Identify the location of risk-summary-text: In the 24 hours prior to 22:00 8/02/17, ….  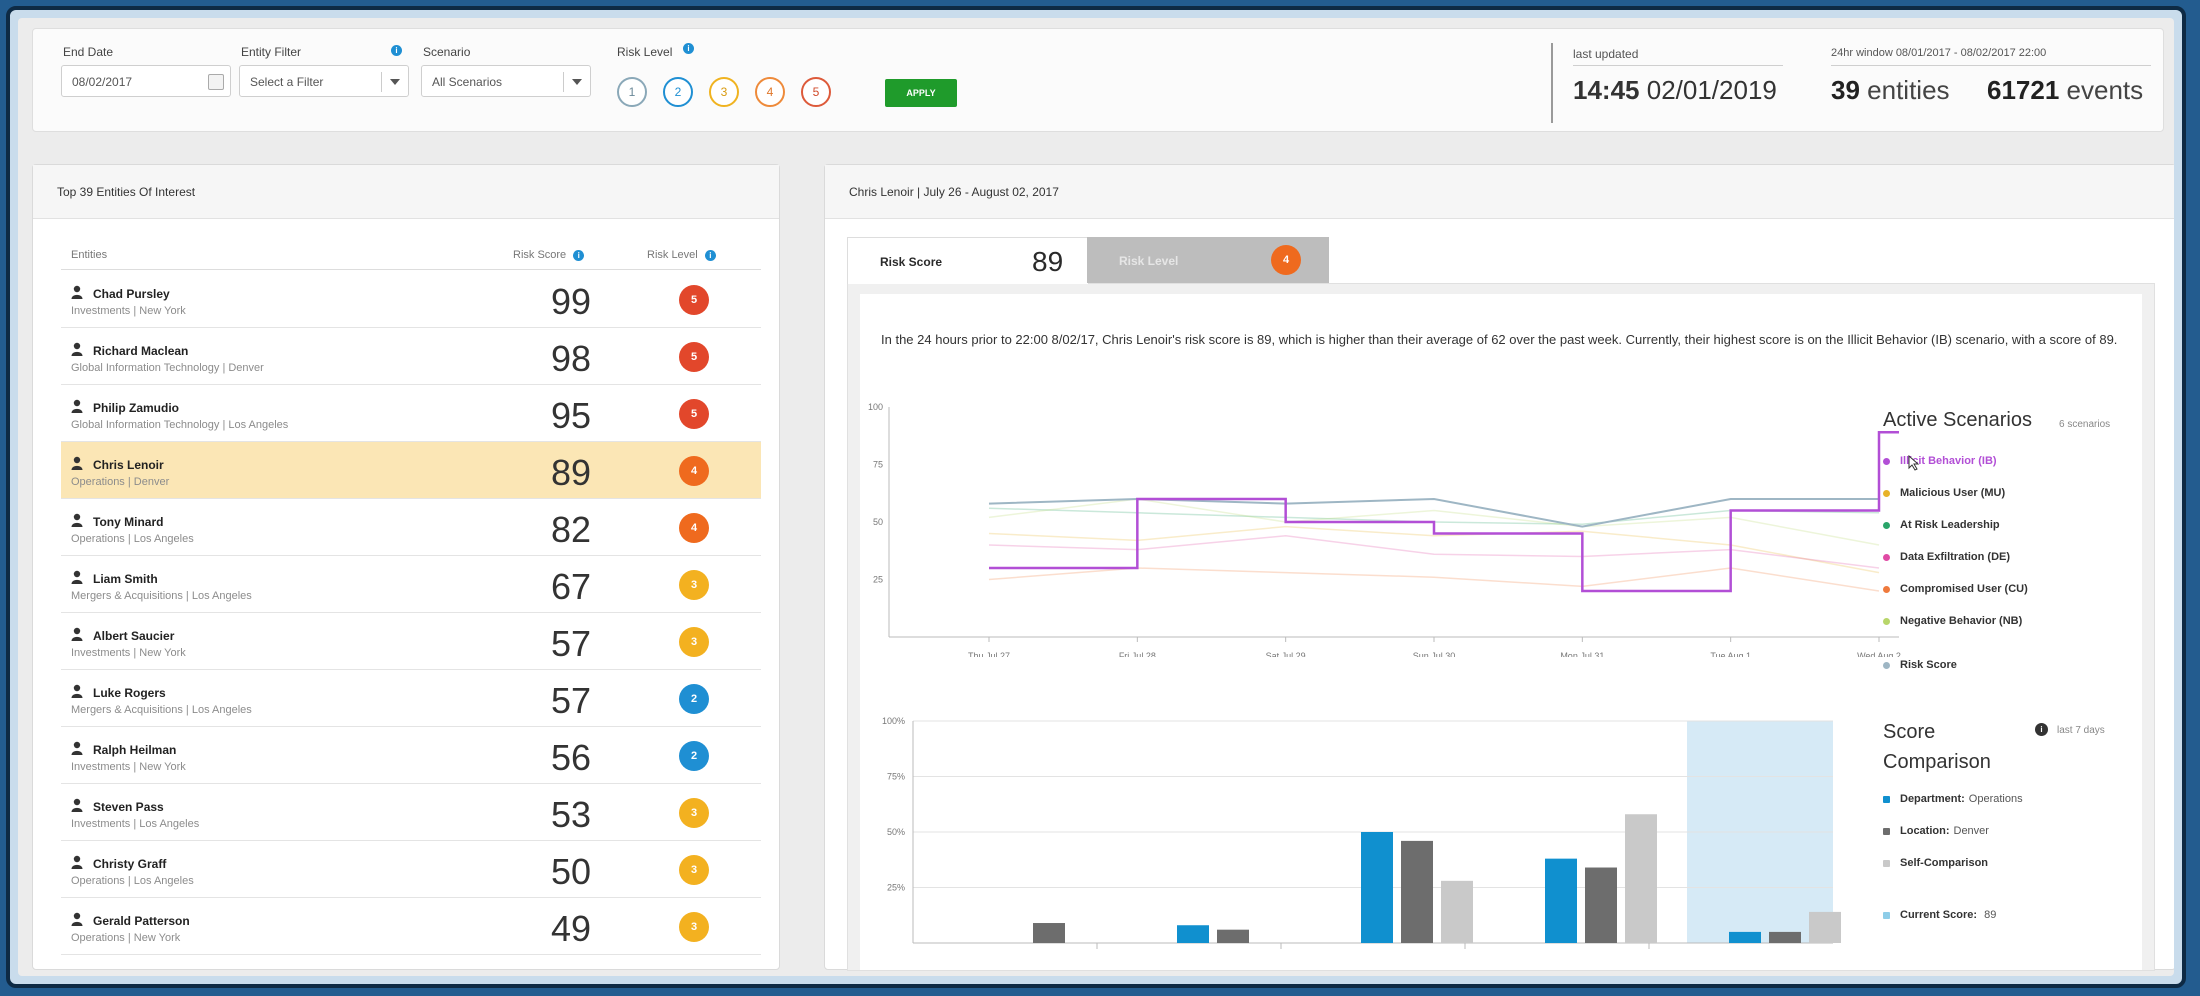
(1499, 339).